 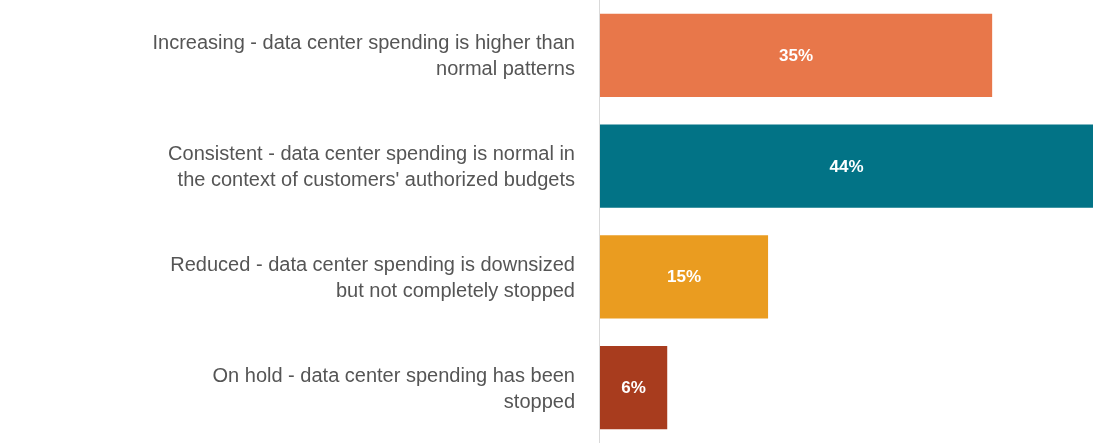 I want to click on data-label: 35%, so click(x=796, y=55).